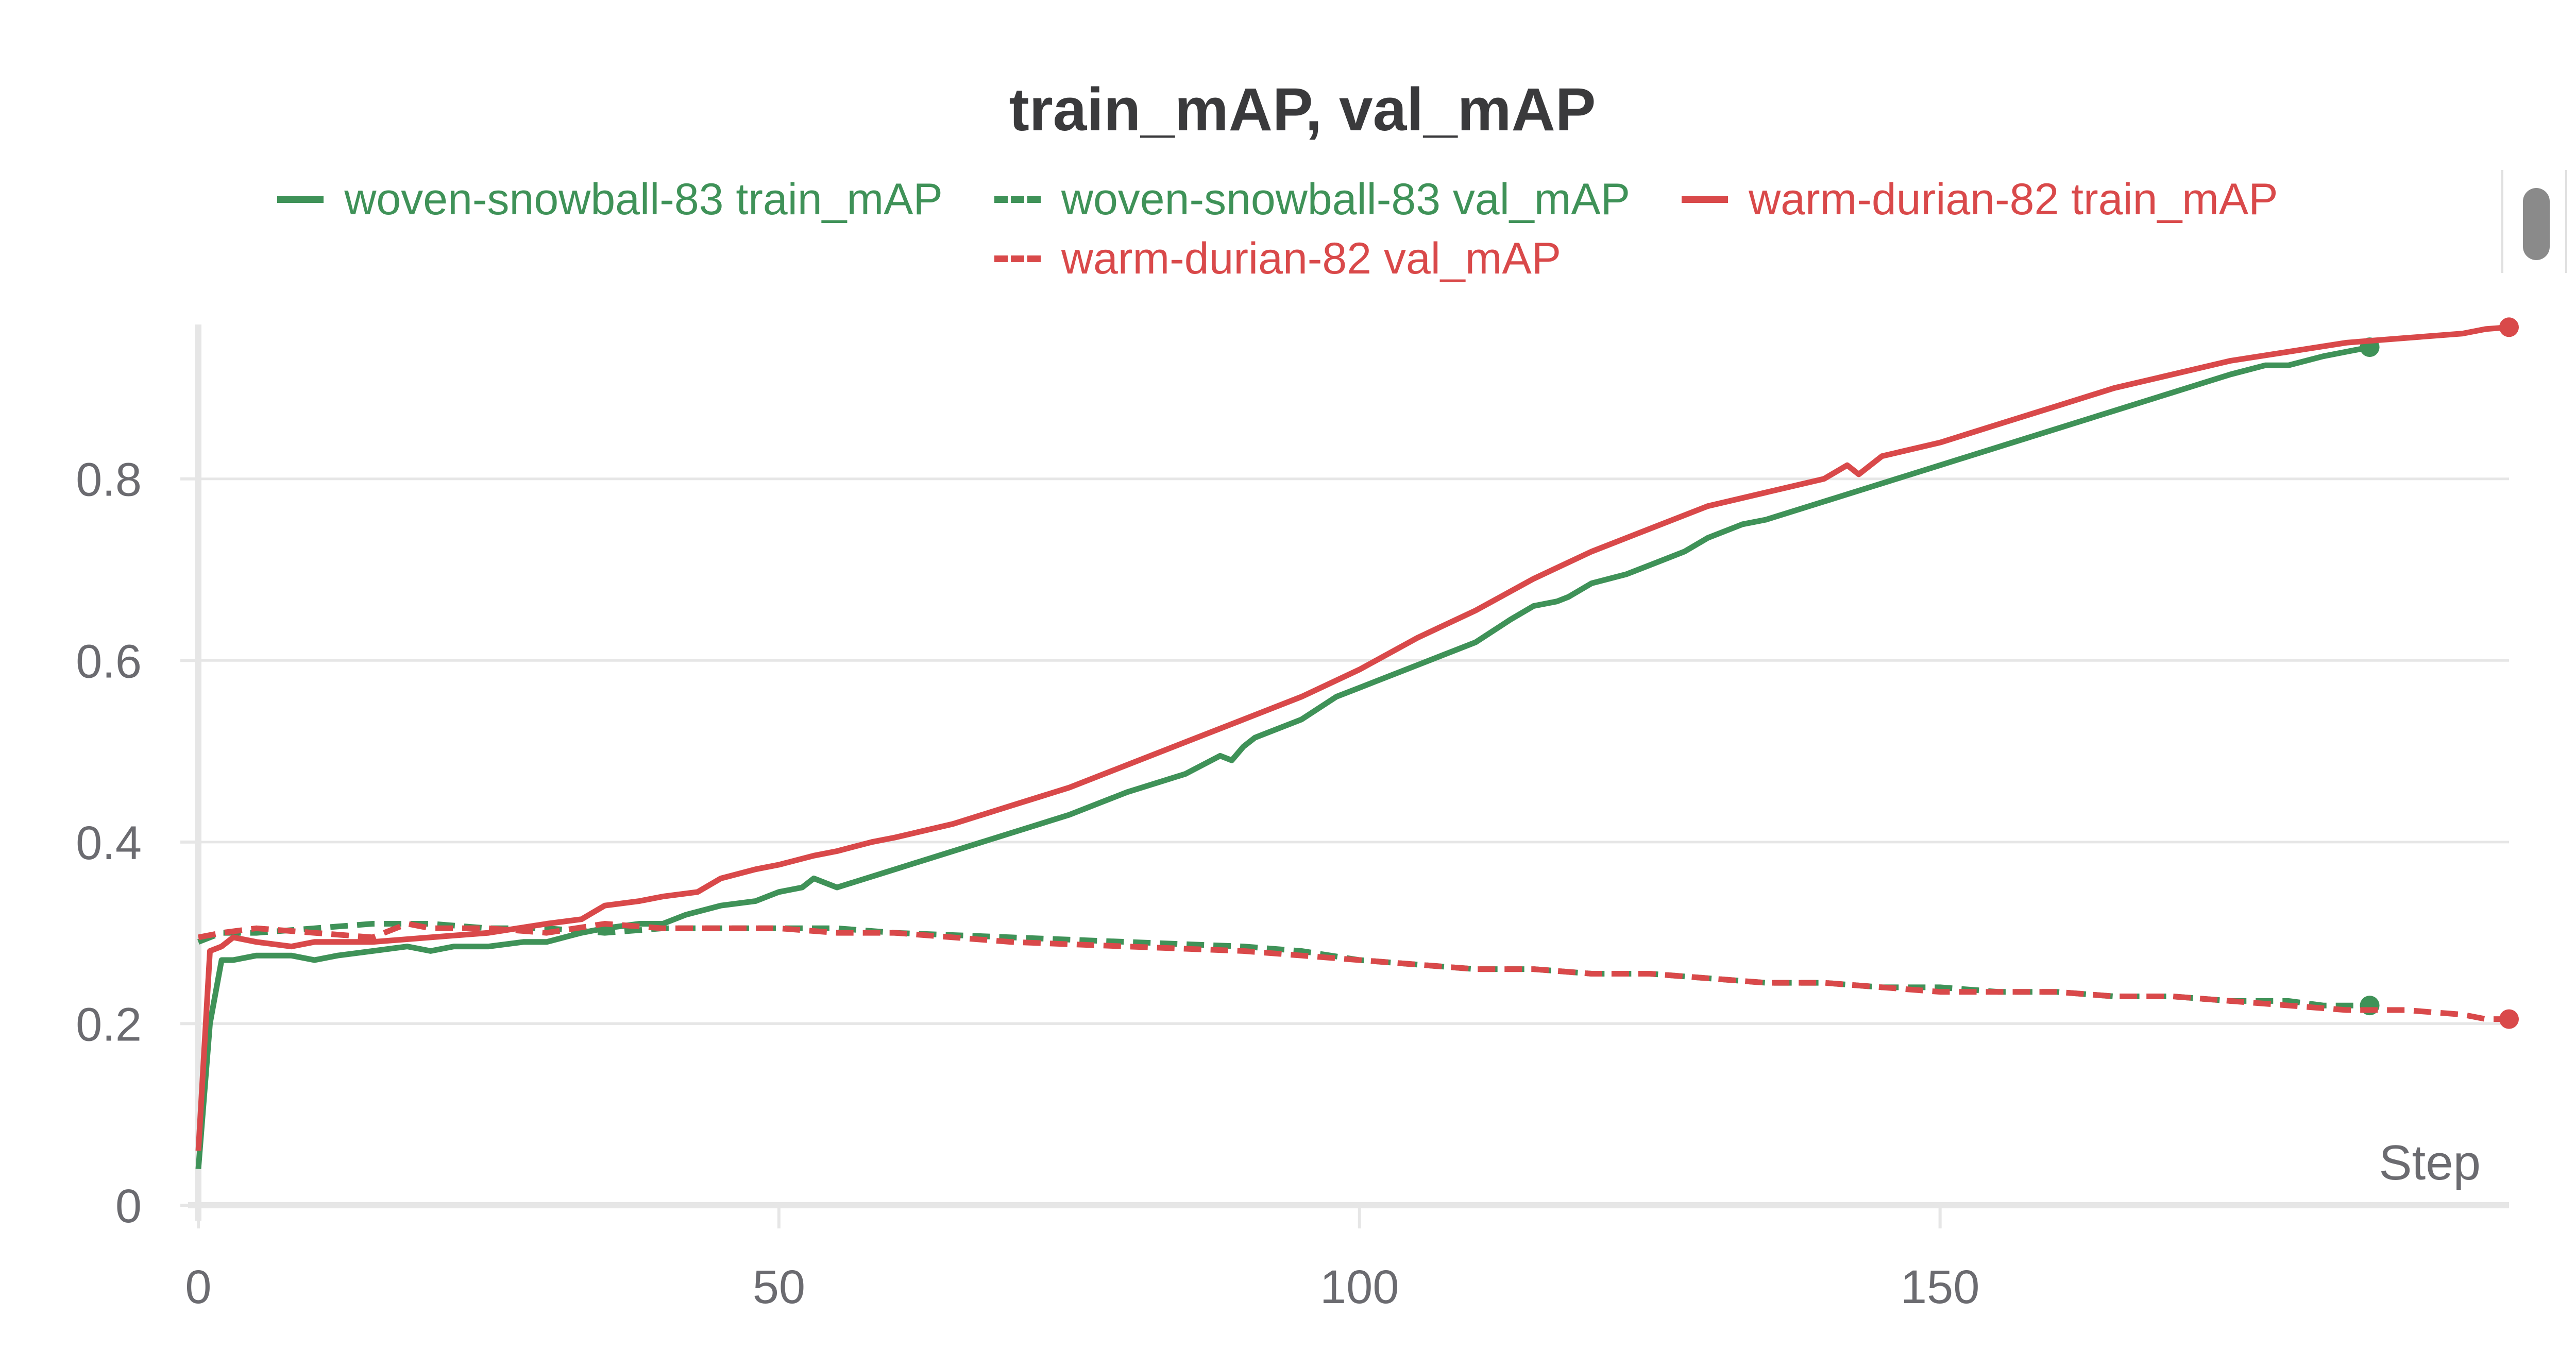  Describe the element at coordinates (1017, 199) in the screenshot. I see `legend-swatch-dashed-green` at that location.